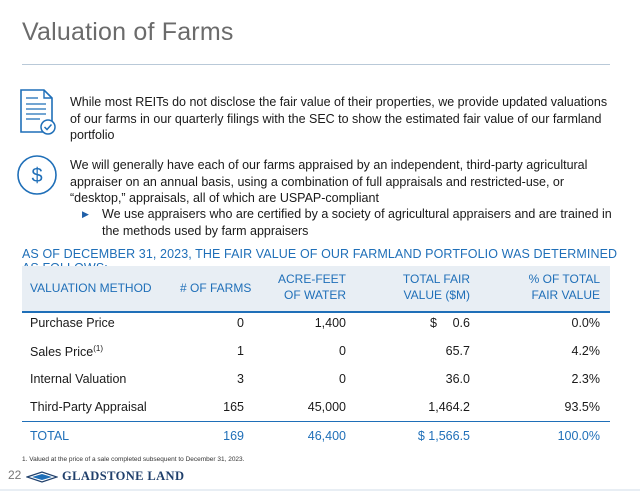 The height and width of the screenshot is (491, 640). I want to click on total-label: TOTAL, so click(50, 436).